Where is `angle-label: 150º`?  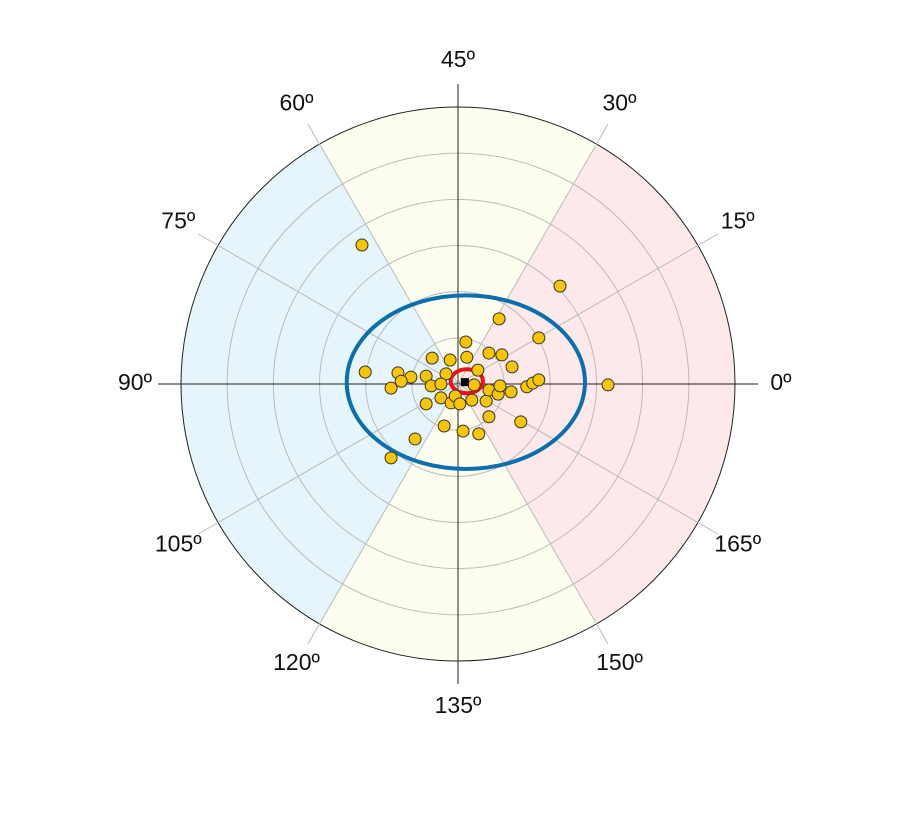 angle-label: 150º is located at coordinates (619, 662).